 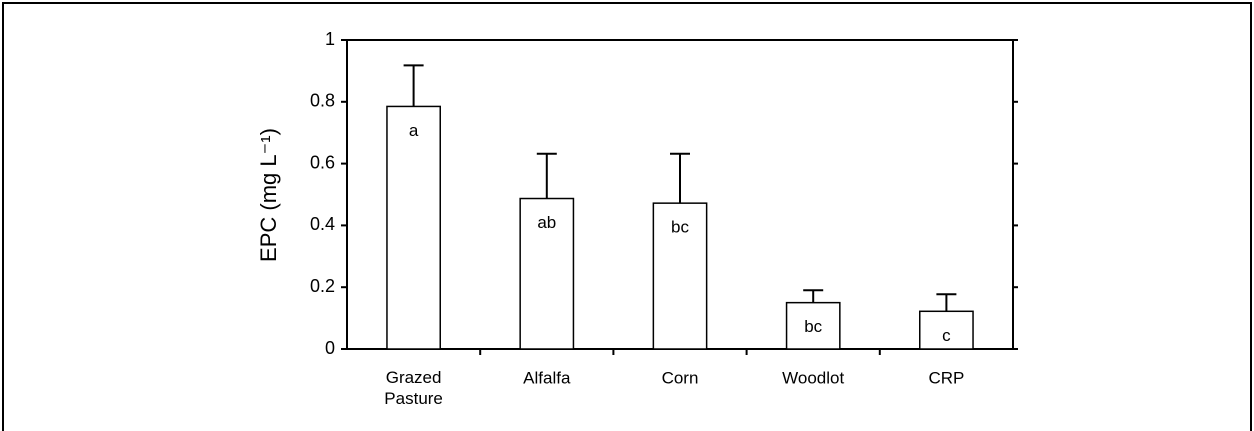 I want to click on x-tick-label: Corn, so click(x=680, y=377).